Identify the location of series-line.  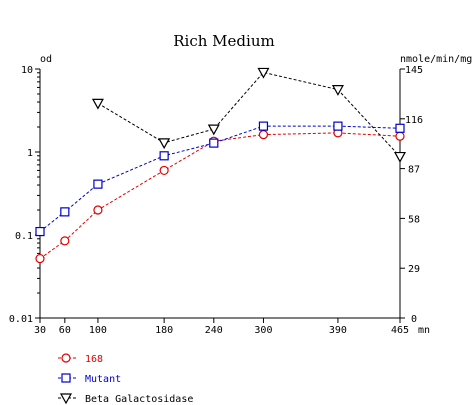
(249, 114).